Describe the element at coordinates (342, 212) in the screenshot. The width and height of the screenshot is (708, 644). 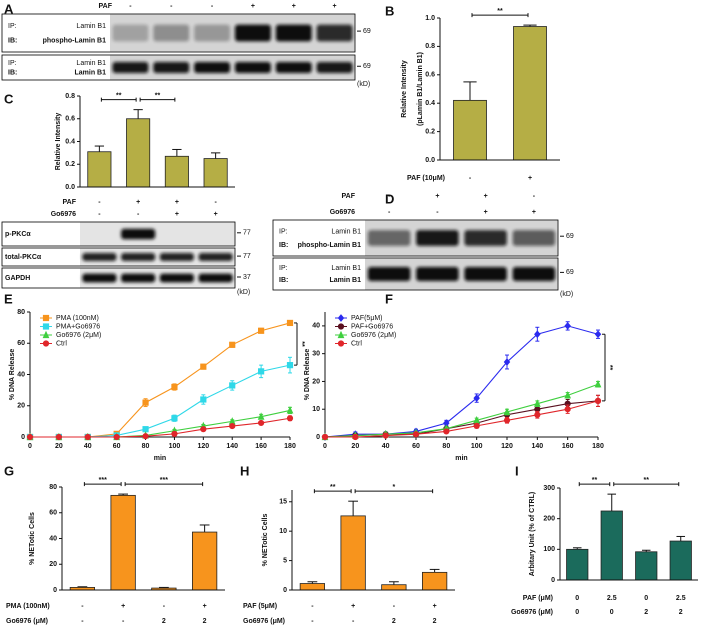
I see `header-name: Go6976` at that location.